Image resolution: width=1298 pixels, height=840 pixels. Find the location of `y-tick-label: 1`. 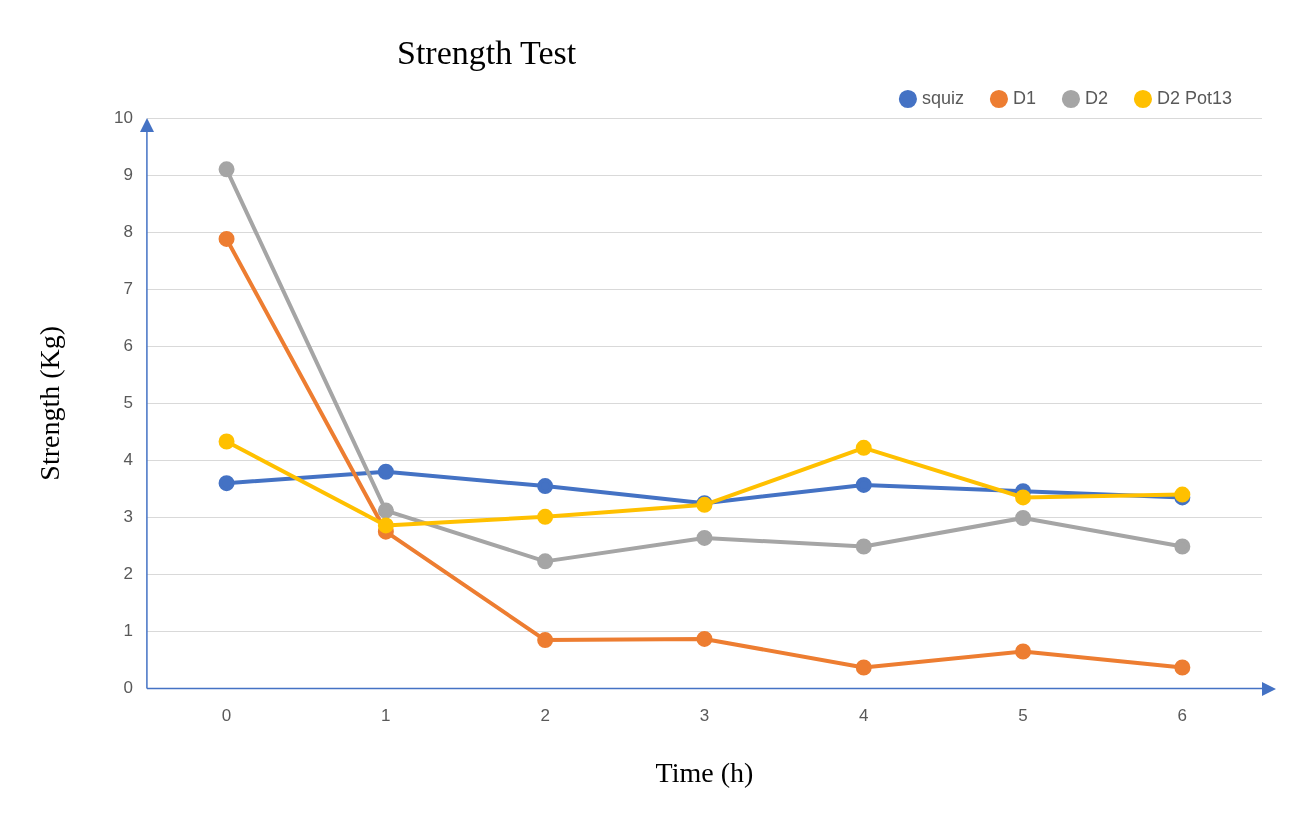

y-tick-label: 1 is located at coordinates (128, 631).